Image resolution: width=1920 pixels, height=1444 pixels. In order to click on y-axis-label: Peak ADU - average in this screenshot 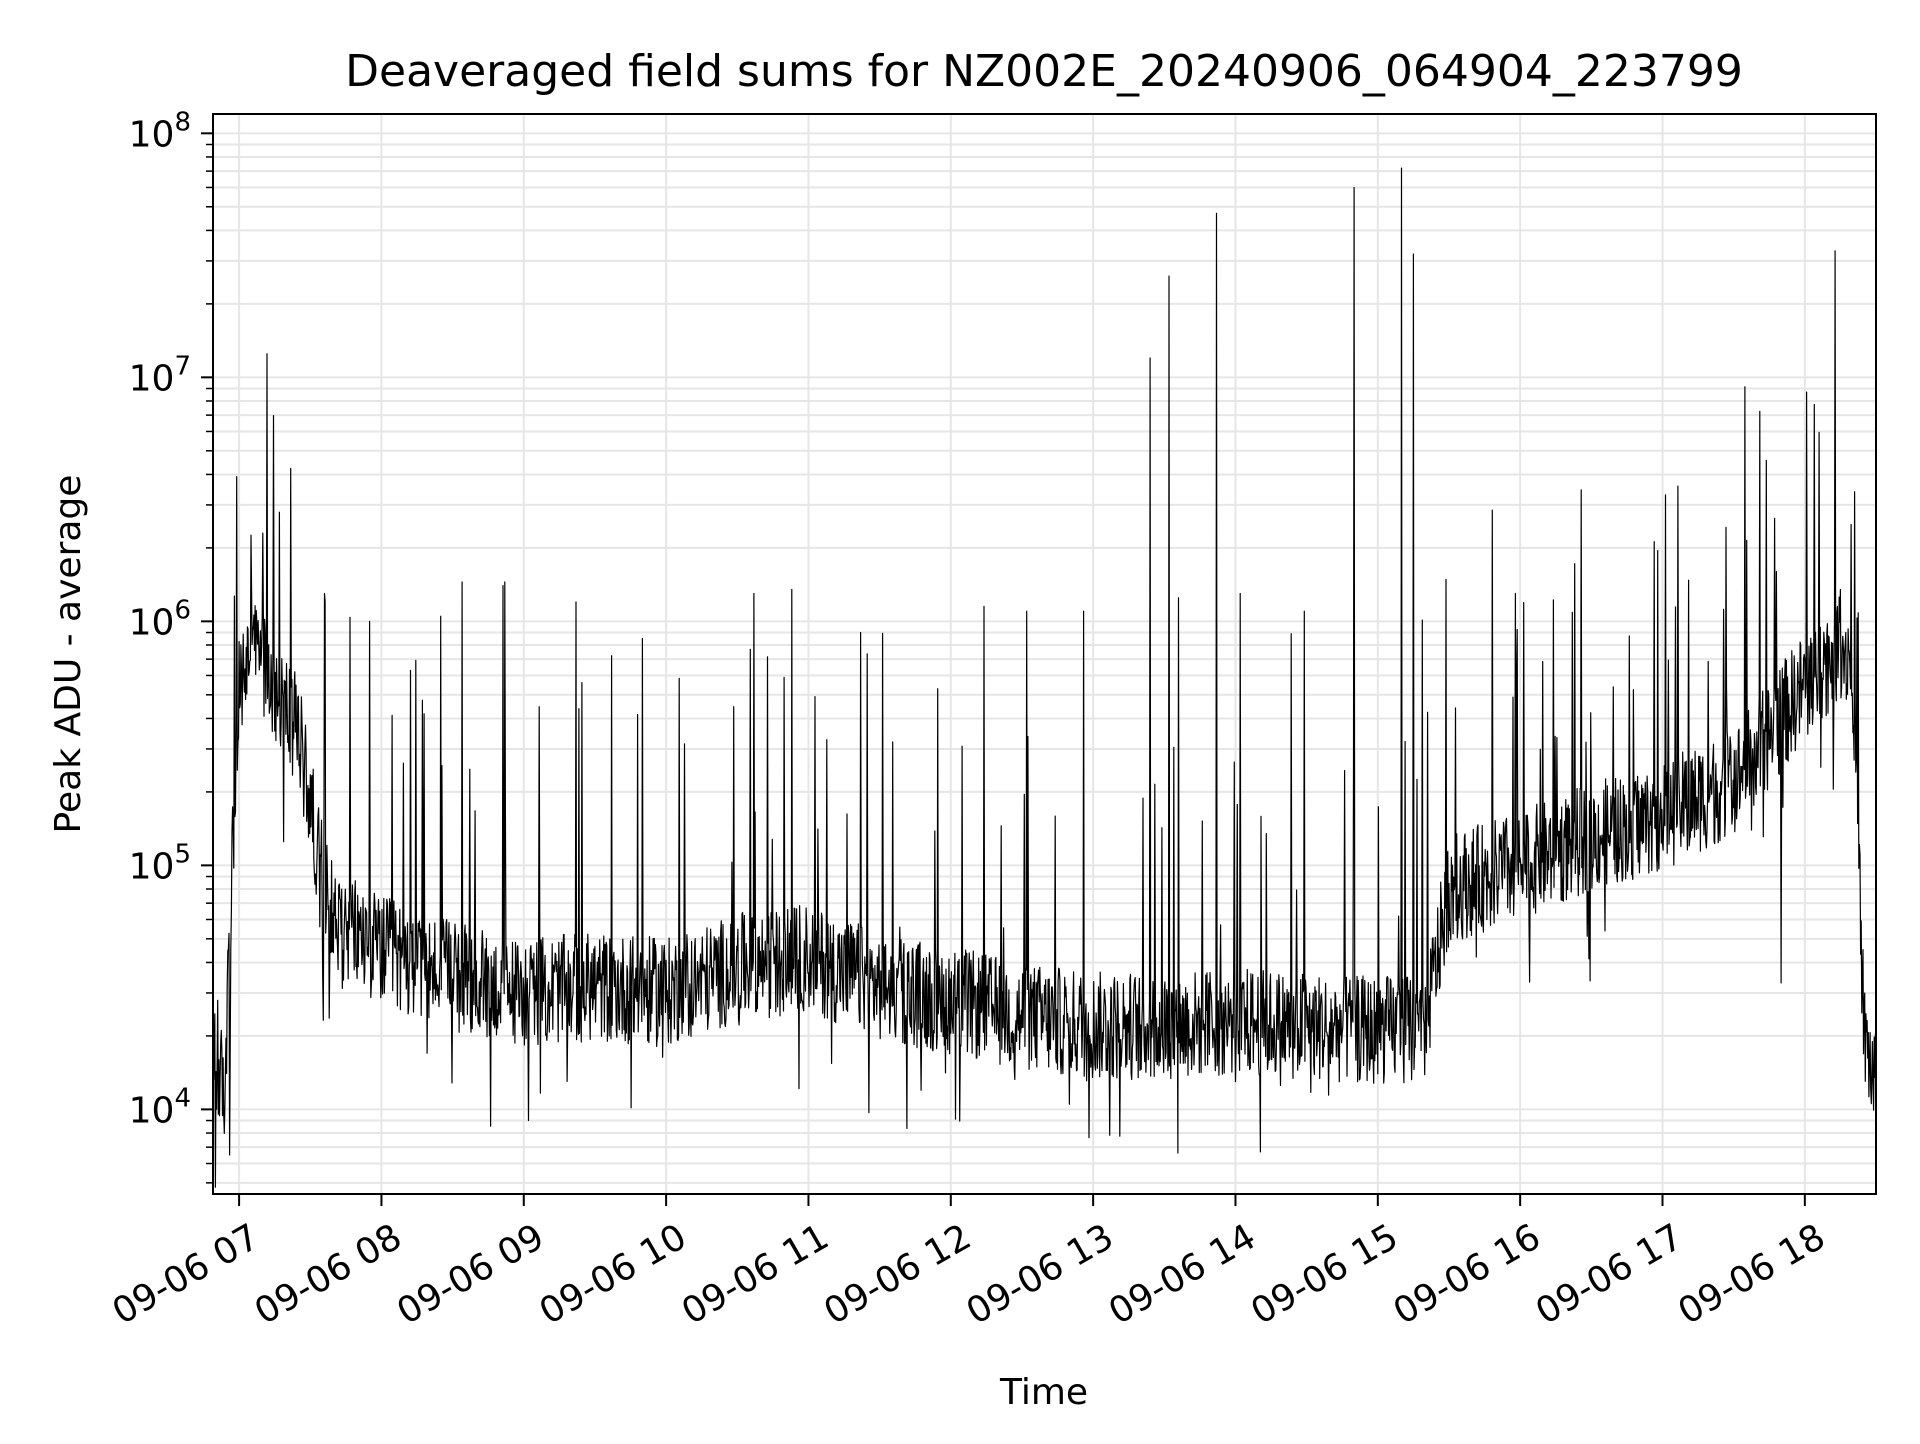, I will do `click(68, 654)`.